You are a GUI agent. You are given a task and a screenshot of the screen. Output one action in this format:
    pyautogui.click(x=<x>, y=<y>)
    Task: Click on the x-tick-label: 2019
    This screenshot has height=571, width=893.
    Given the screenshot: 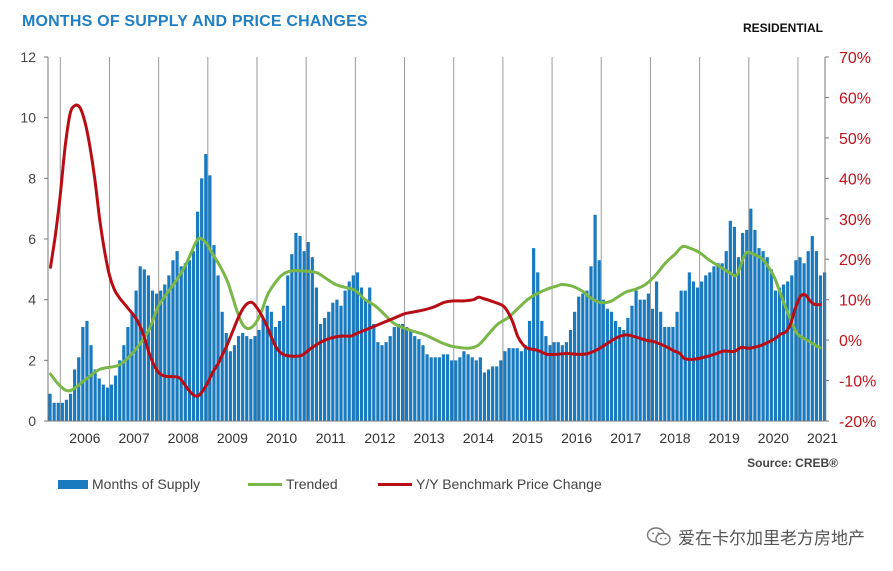 What is the action you would take?
    pyautogui.click(x=724, y=438)
    